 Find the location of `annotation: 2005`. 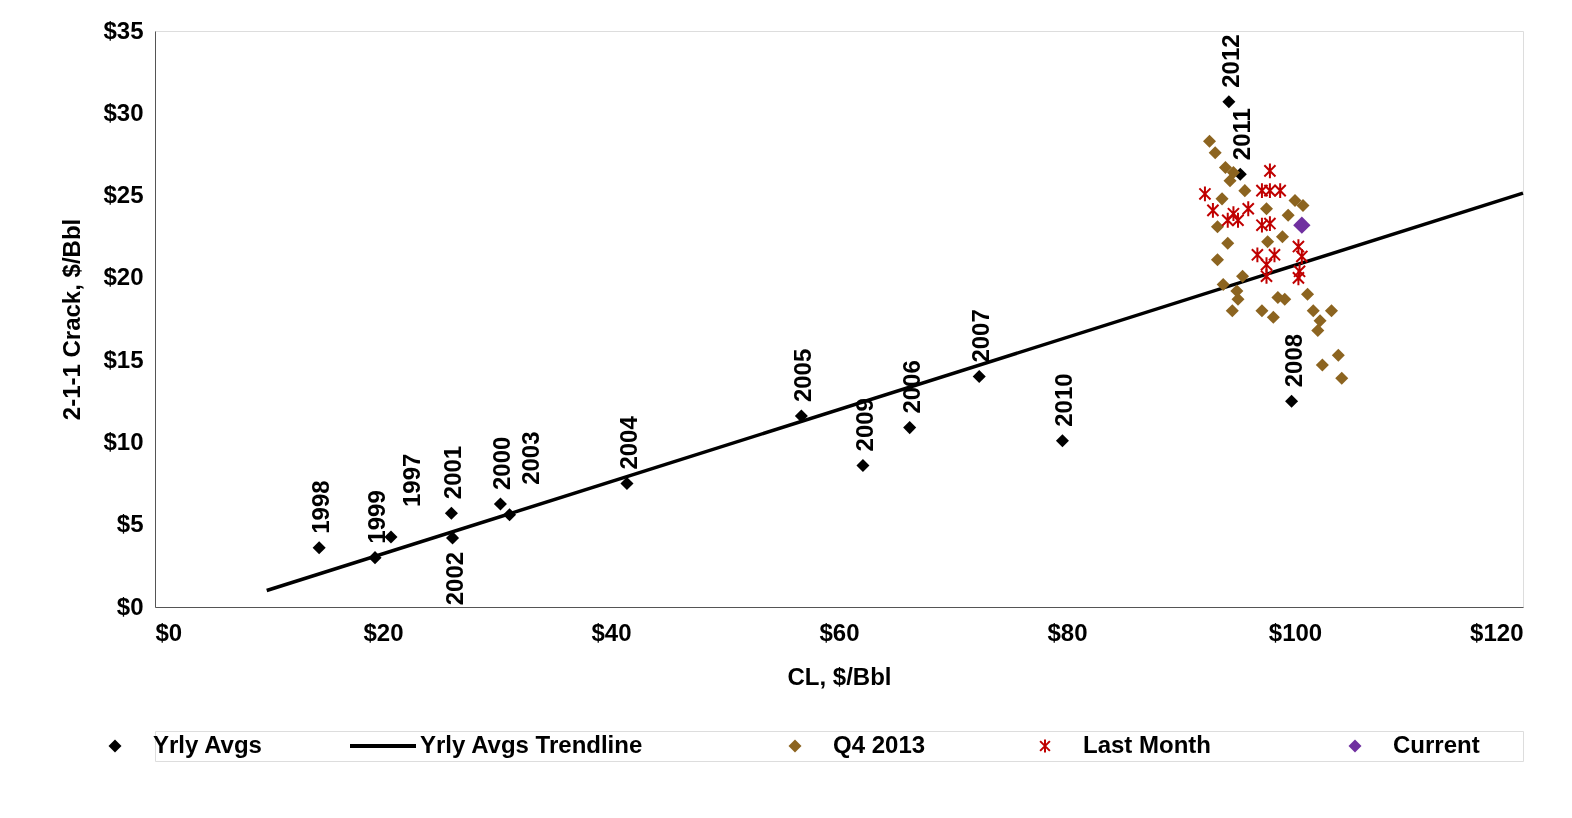

annotation: 2005 is located at coordinates (803, 375).